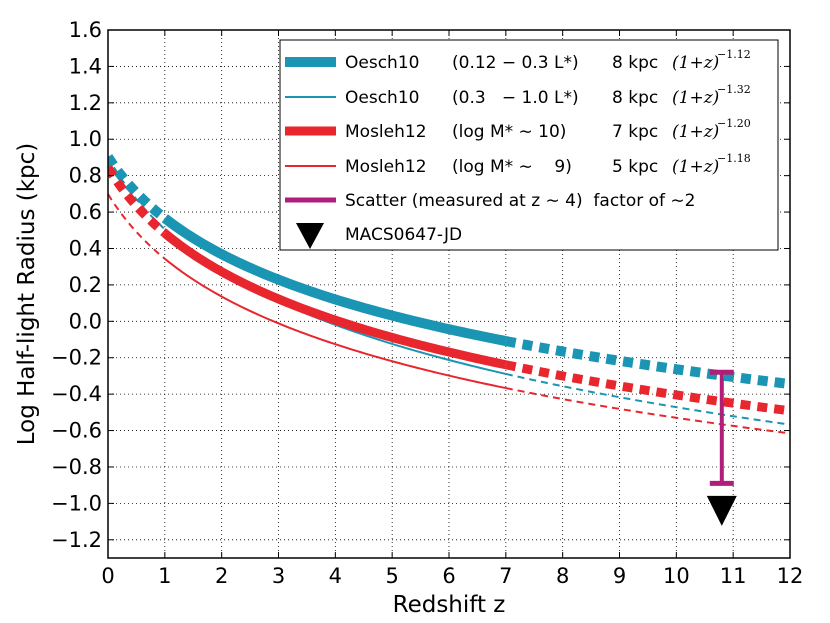 This screenshot has height=623, width=830. I want to click on x-tick-label: 7, so click(505, 576).